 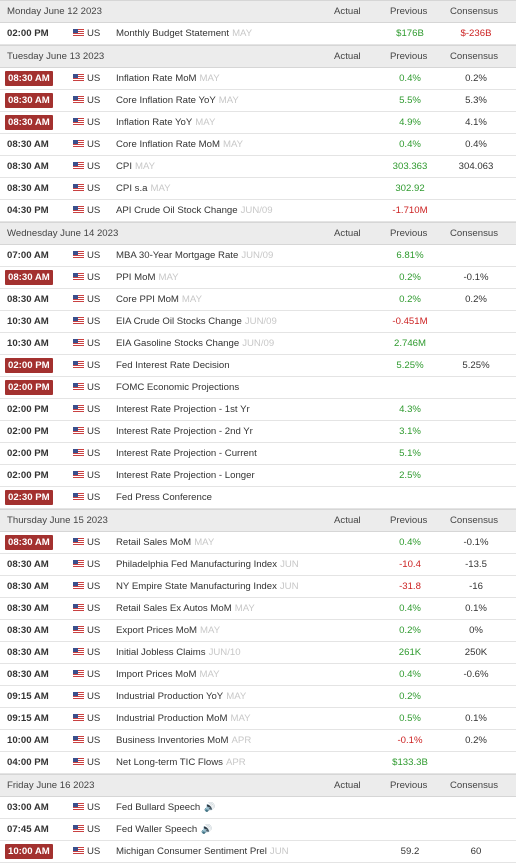 I want to click on event-name: Interest Rate Projection - 2nd Yr, so click(x=184, y=431).